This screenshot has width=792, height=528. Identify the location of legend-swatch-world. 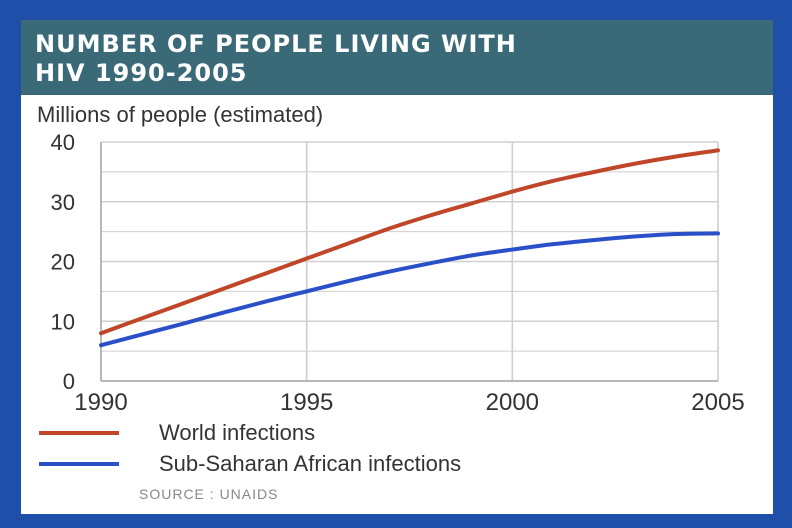
(79, 433).